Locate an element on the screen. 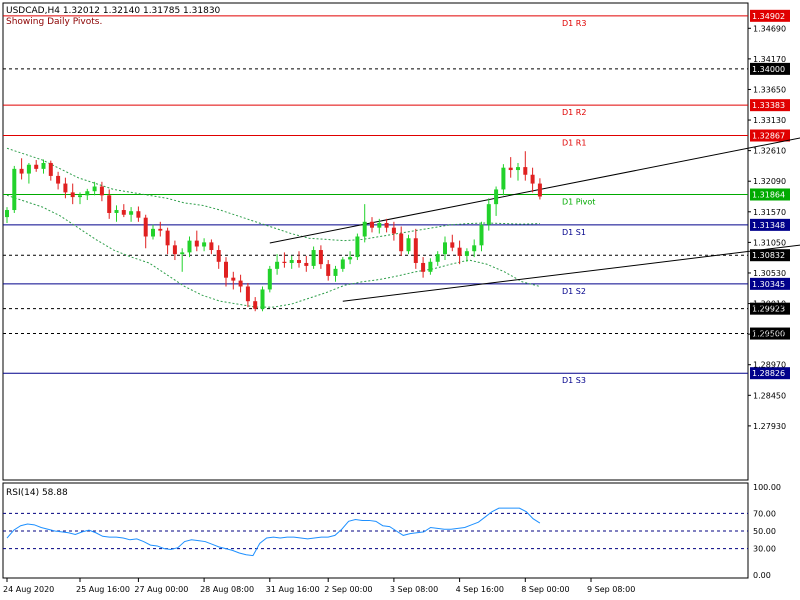 This screenshot has height=600, width=800. pivot-name-label: D1 R1 is located at coordinates (574, 143).